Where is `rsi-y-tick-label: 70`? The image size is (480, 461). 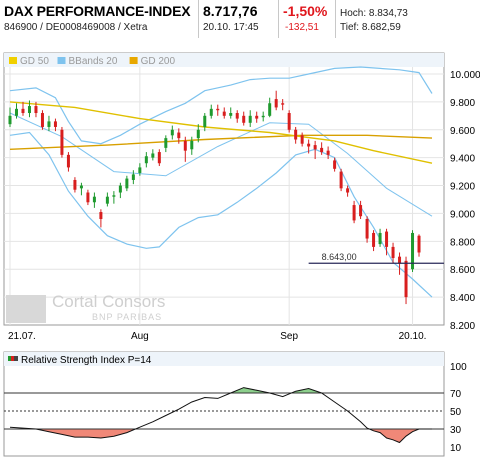 rsi-y-tick-label: 70 is located at coordinates (456, 394).